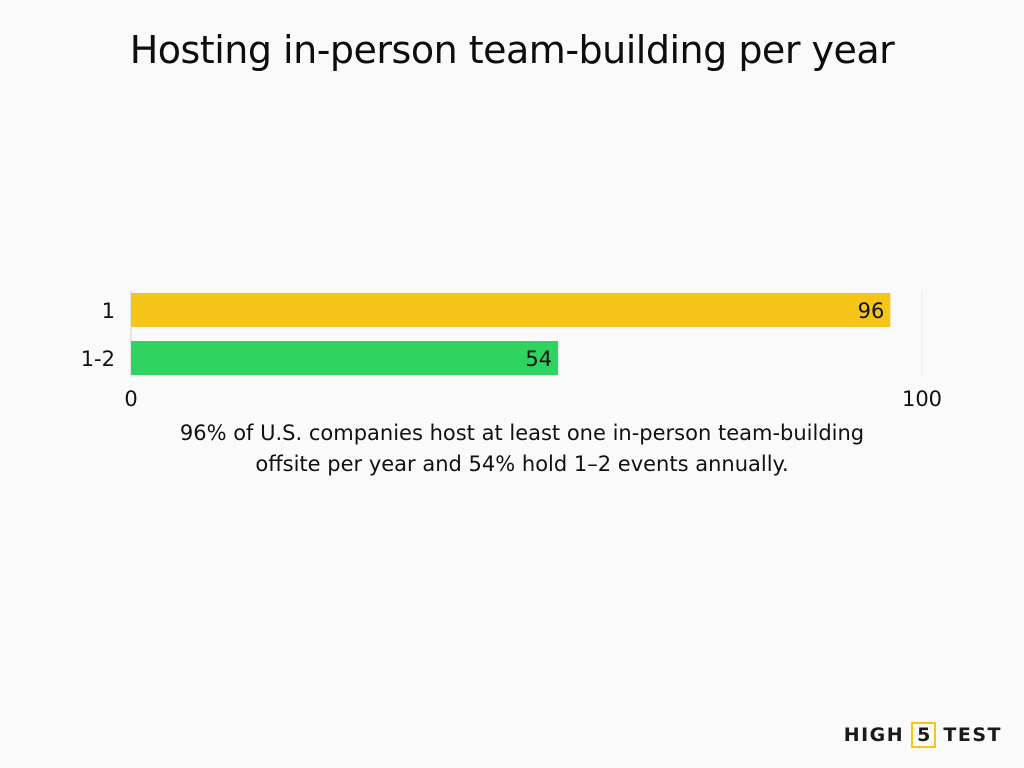 This screenshot has height=768, width=1024. Describe the element at coordinates (108, 311) in the screenshot. I see `category-label: 1` at that location.